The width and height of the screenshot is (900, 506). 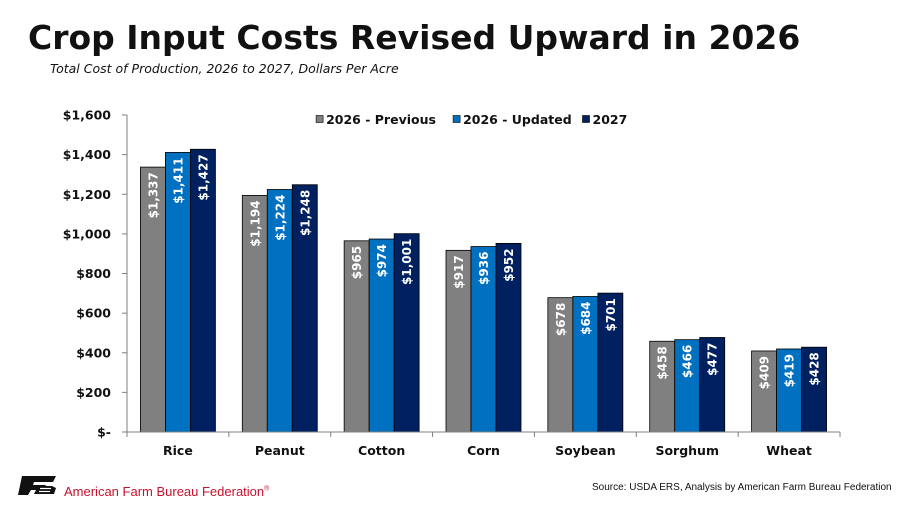 I want to click on bar-value-label: $477, so click(x=713, y=358).